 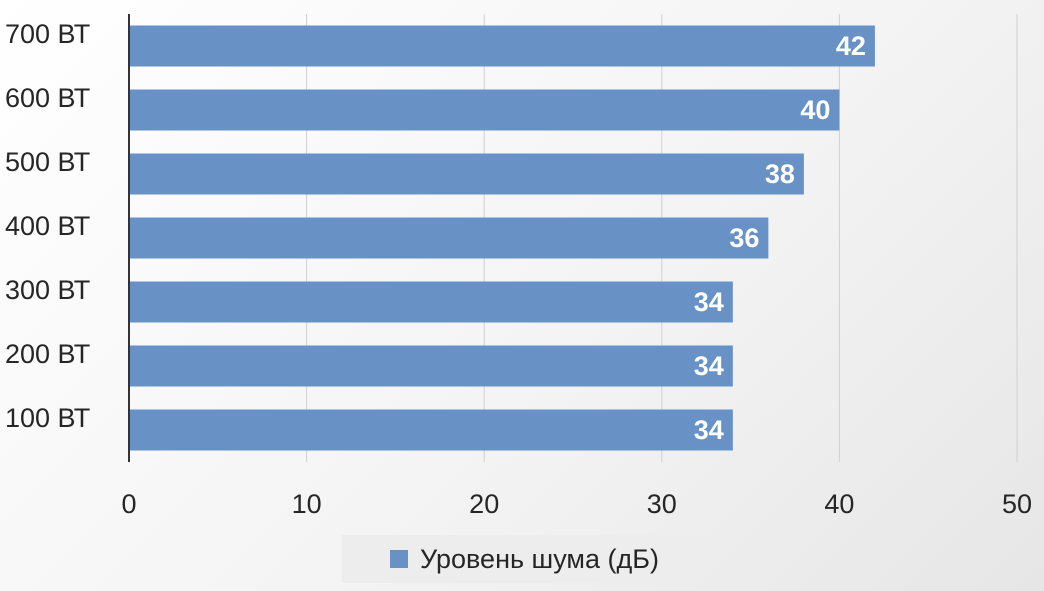 I want to click on data-label: 40, so click(x=815, y=110).